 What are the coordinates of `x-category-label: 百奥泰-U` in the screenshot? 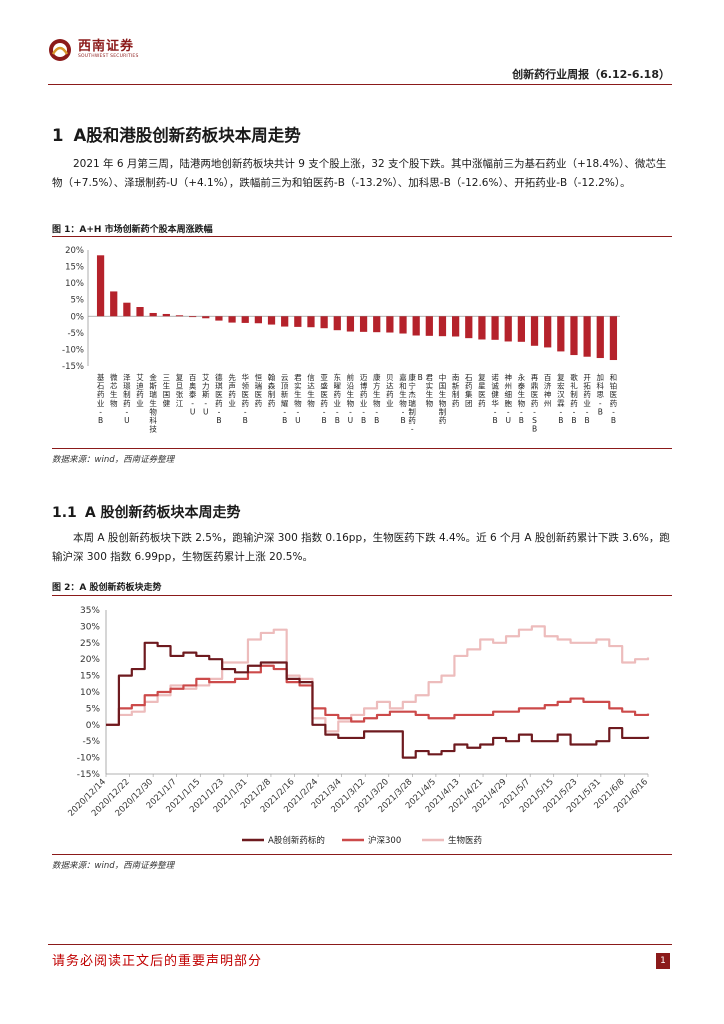 It's located at (193, 394).